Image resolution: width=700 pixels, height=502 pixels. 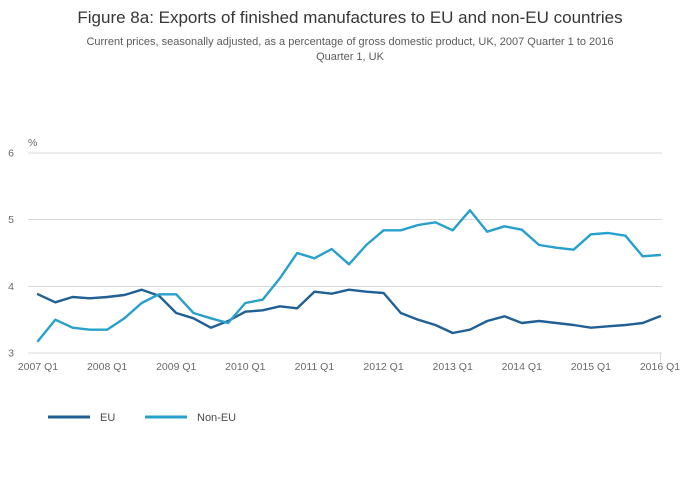 I want to click on y-axis-unit-label: %, so click(x=32, y=143).